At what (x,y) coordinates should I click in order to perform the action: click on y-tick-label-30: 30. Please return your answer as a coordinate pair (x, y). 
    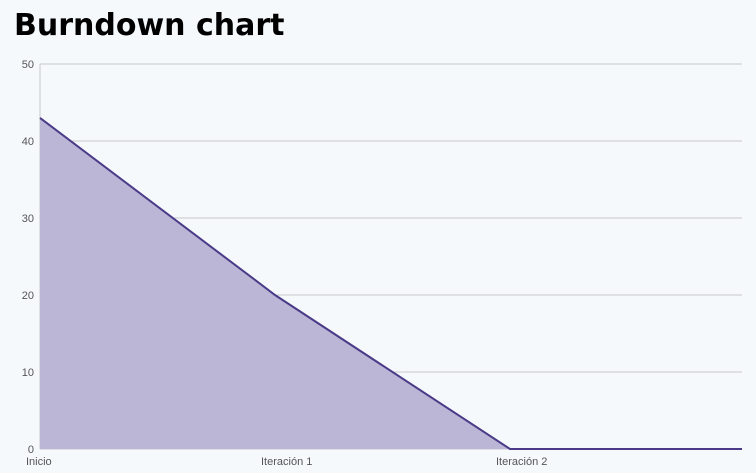
    Looking at the image, I should click on (28, 219).